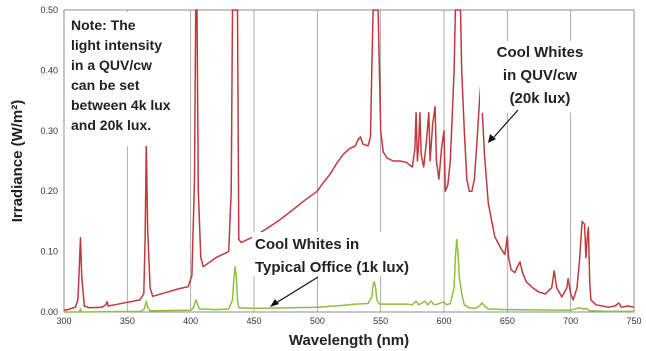 The image size is (646, 351). What do you see at coordinates (63, 321) in the screenshot?
I see `x-tick-label: 300` at bounding box center [63, 321].